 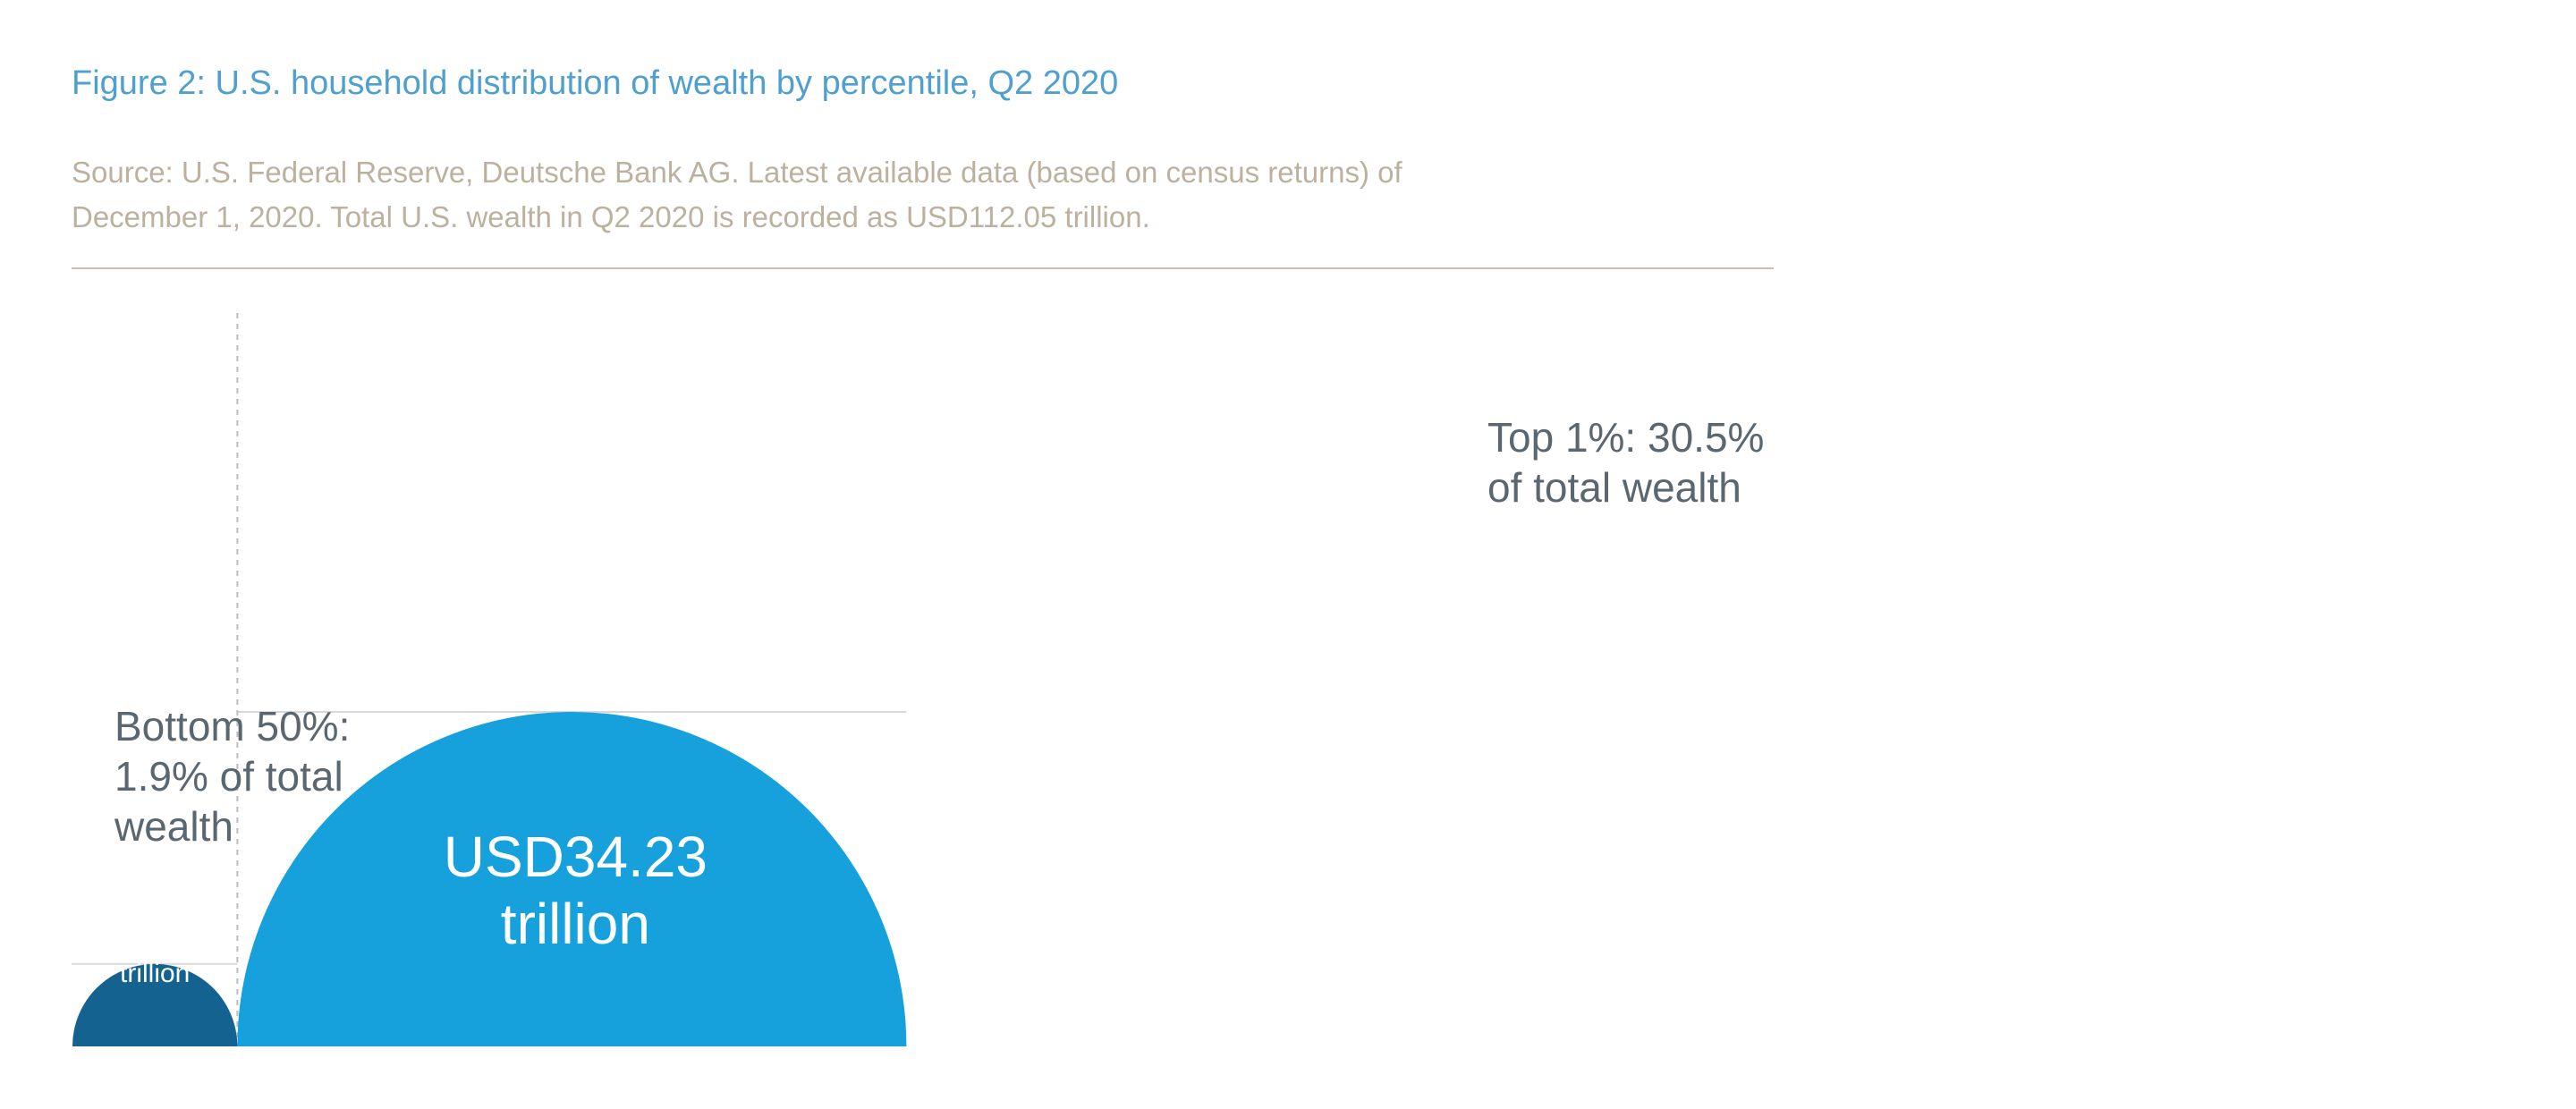 What do you see at coordinates (232, 726) in the screenshot?
I see `bottom-50pct-annotation: Bottom 50%:` at bounding box center [232, 726].